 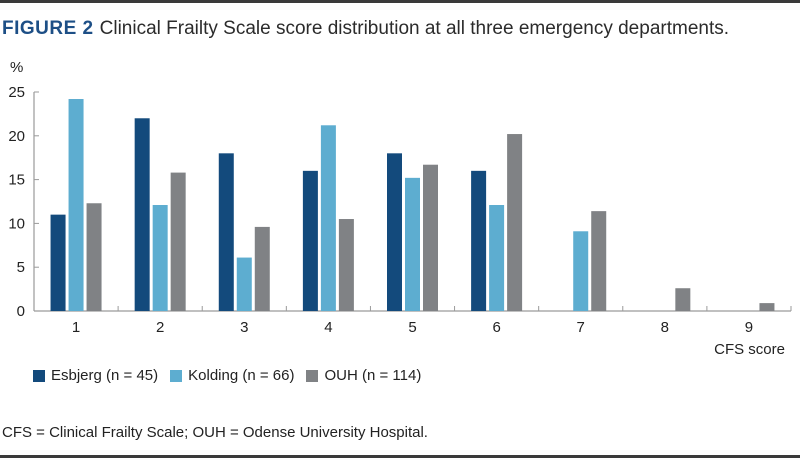 What do you see at coordinates (176, 375) in the screenshot?
I see `legend-swatch-kolding` at bounding box center [176, 375].